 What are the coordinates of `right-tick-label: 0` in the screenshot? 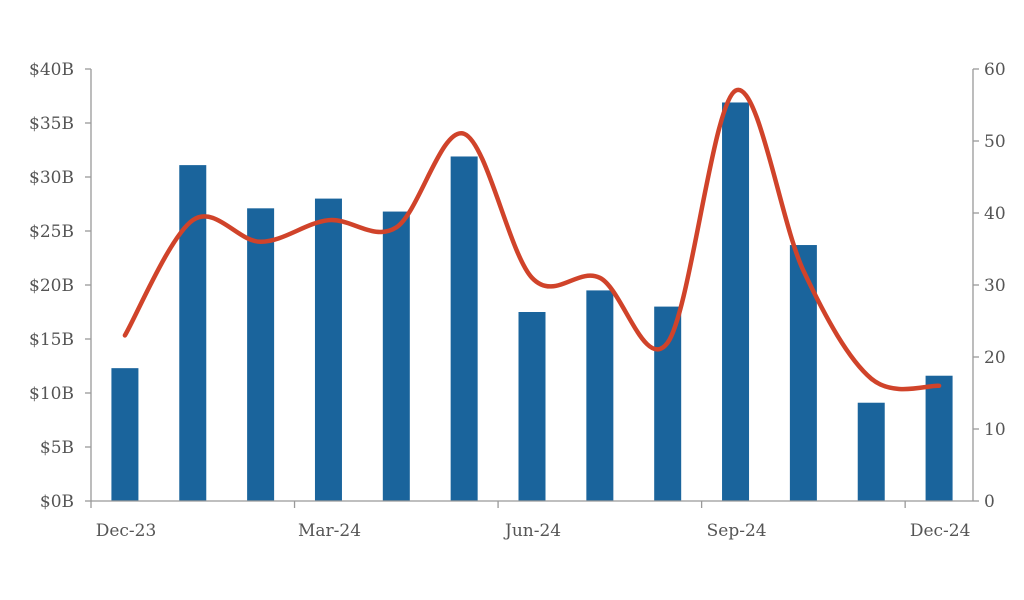 It's located at (989, 502).